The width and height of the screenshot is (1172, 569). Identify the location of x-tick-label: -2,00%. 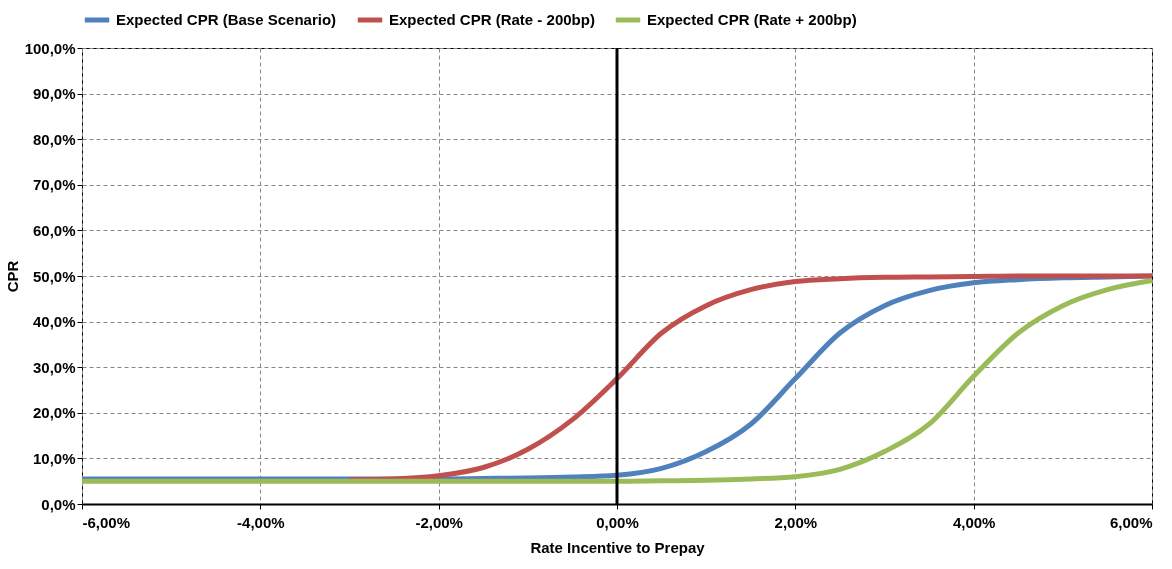
(439, 522).